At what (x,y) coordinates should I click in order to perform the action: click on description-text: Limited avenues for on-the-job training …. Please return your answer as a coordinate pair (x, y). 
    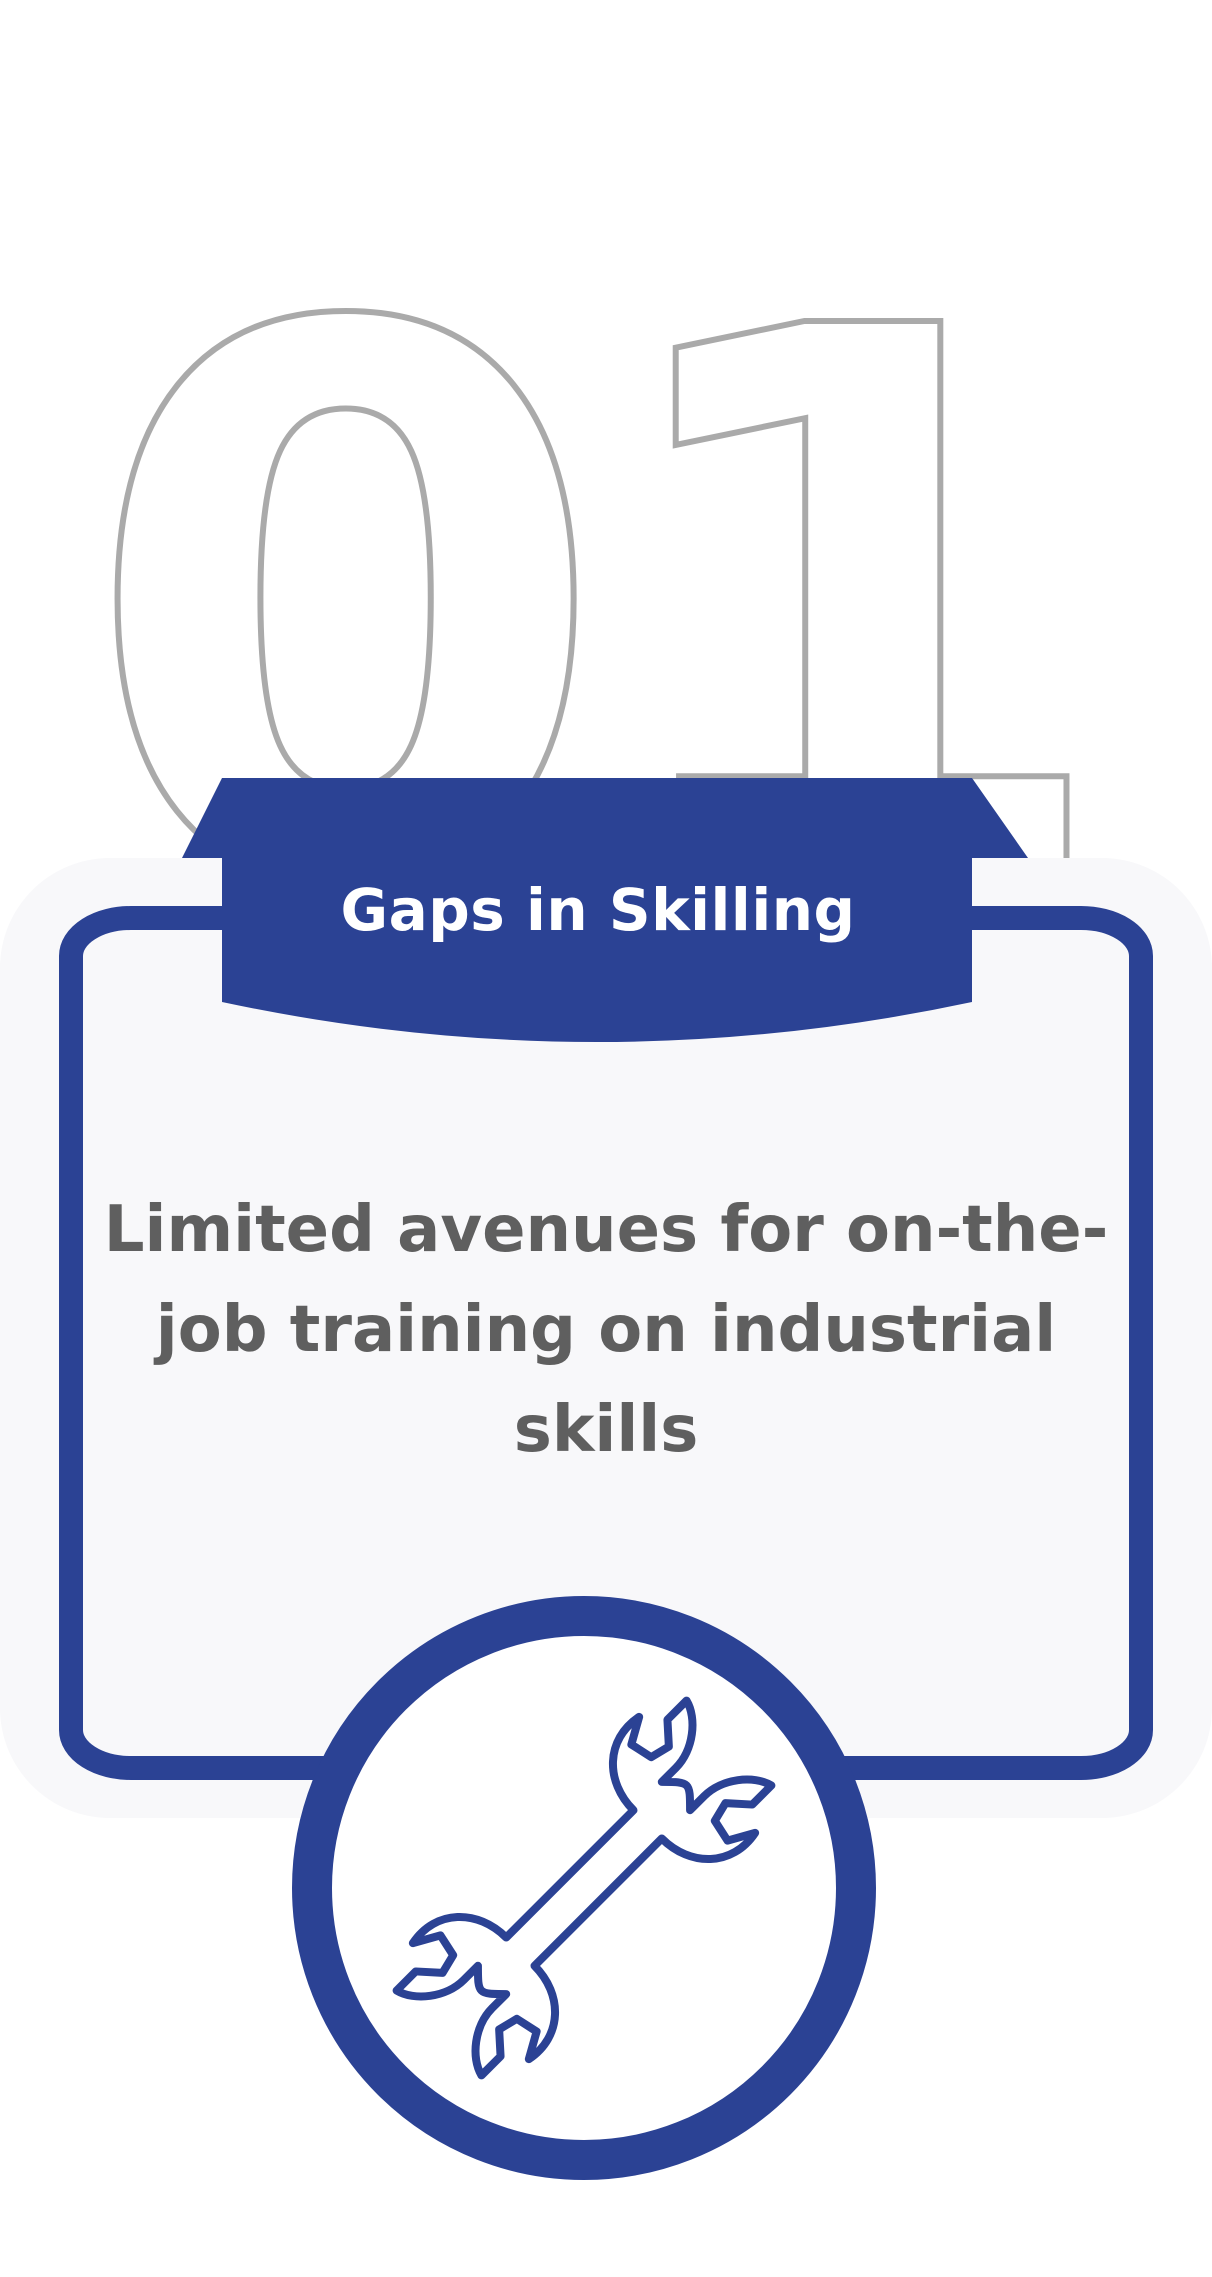
    Looking at the image, I should click on (606, 1330).